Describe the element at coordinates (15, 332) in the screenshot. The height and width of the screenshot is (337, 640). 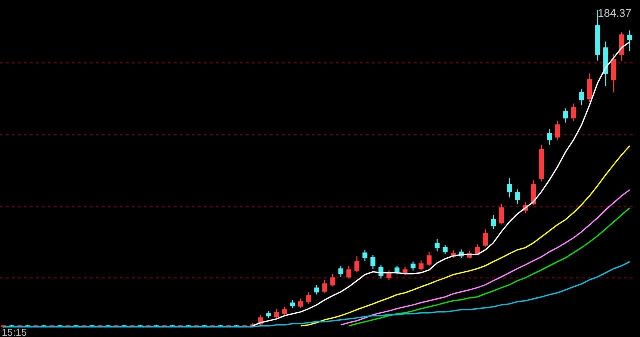
I see `annotation: 15:15` at that location.